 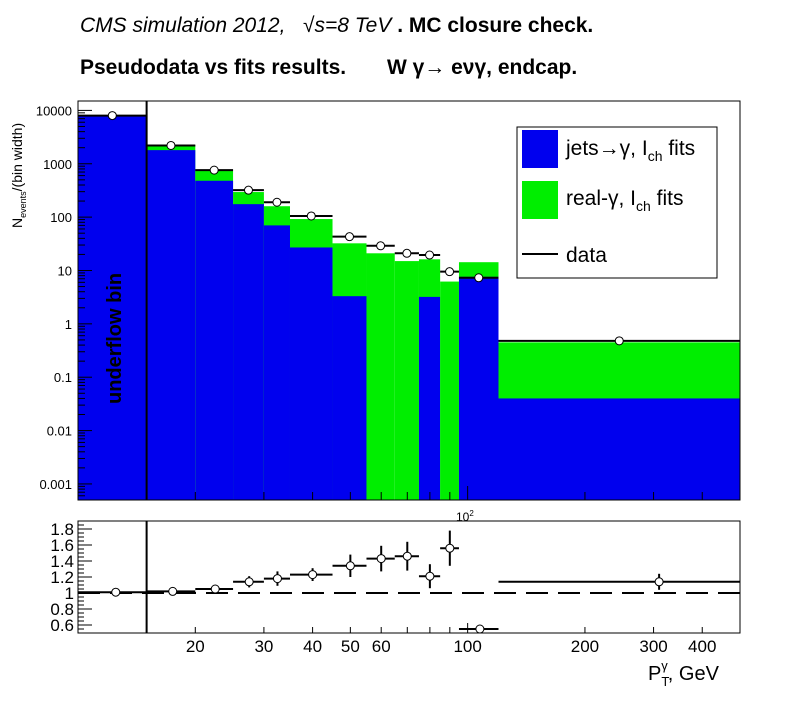 I want to click on underflow-label: underflow bin, so click(x=115, y=338).